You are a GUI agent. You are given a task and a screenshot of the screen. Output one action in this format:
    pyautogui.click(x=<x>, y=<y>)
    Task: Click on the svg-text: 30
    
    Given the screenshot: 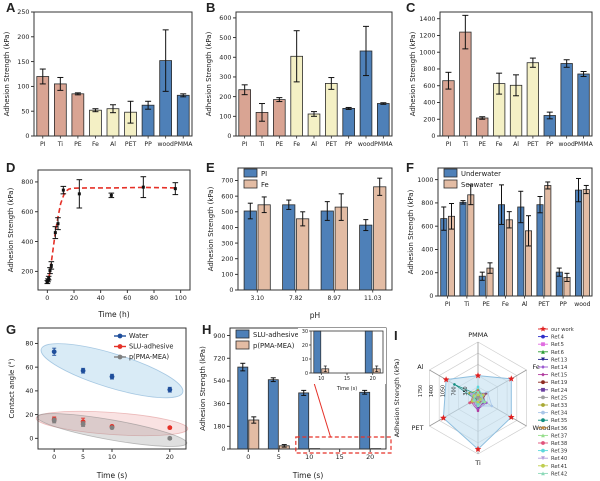 What is the action you would take?
    pyautogui.click(x=305, y=332)
    